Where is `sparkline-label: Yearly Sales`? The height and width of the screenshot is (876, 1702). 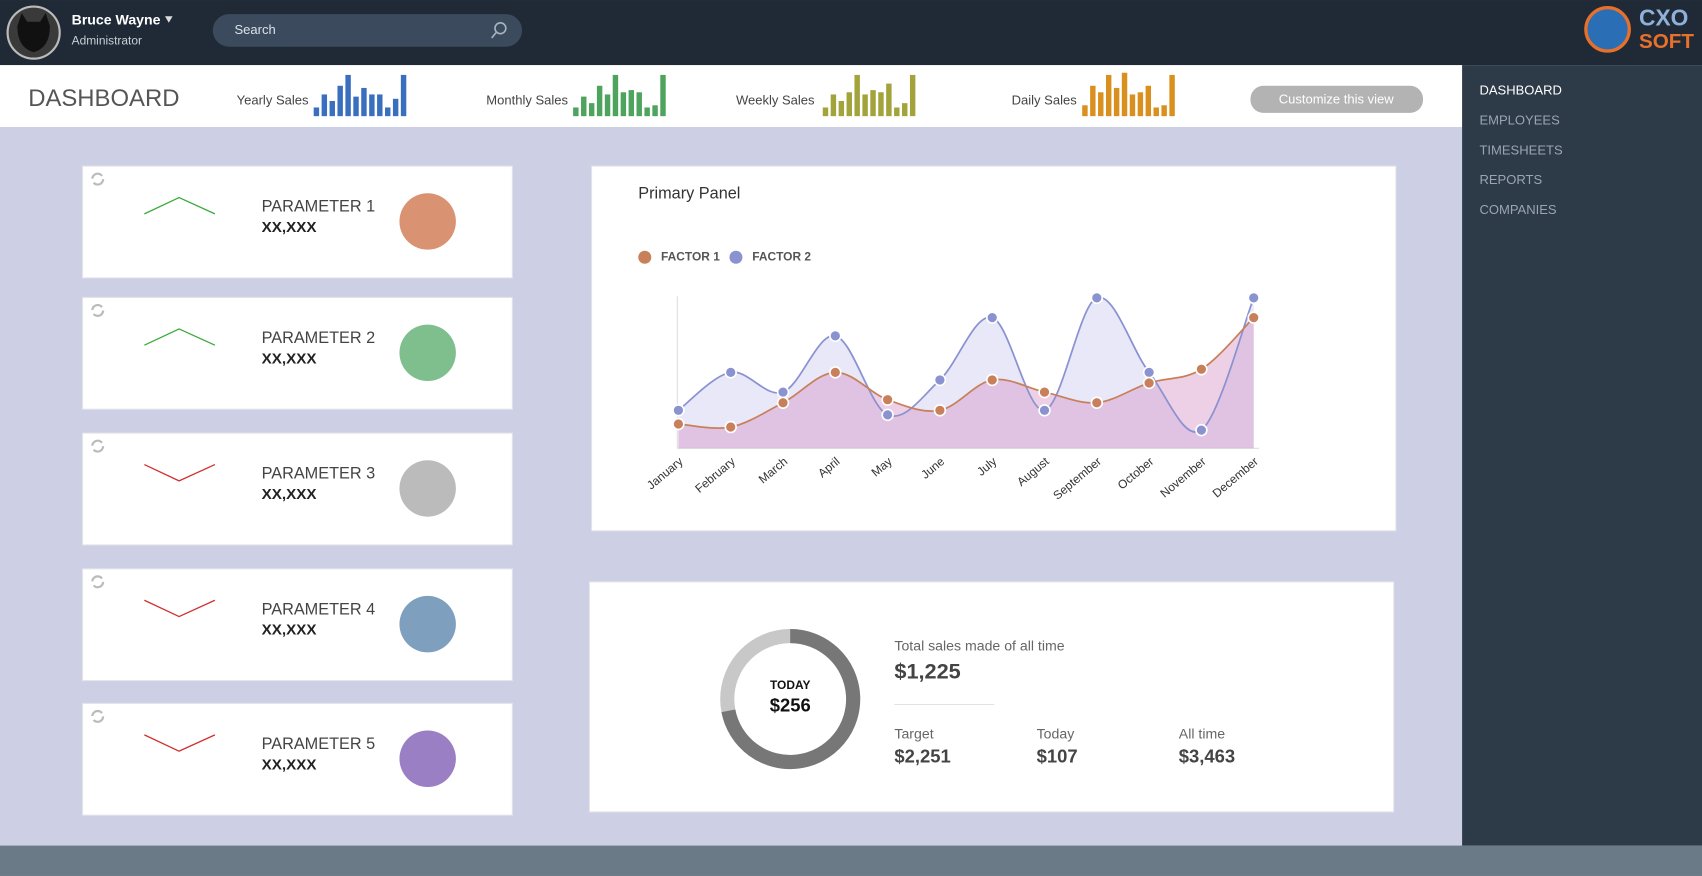 sparkline-label: Yearly Sales is located at coordinates (273, 99).